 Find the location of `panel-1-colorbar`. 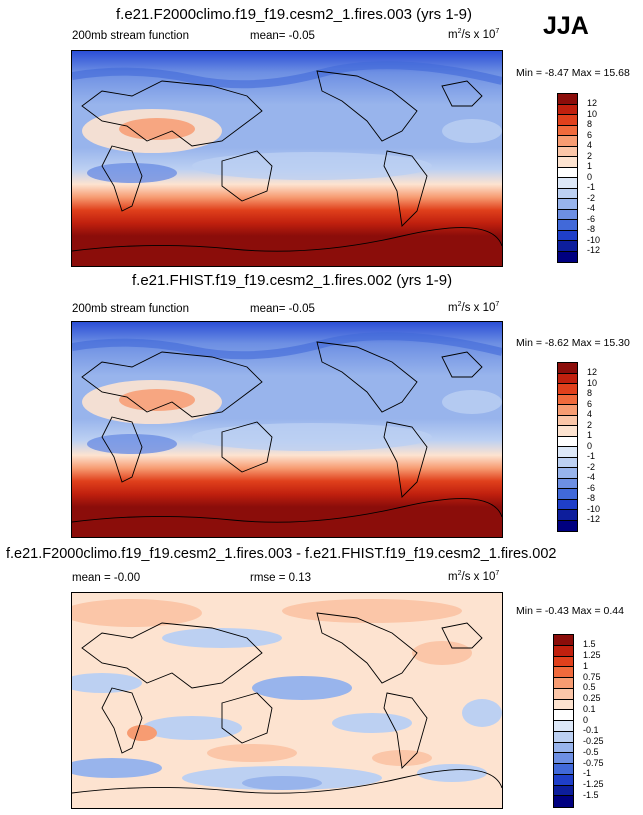

panel-1-colorbar is located at coordinates (567, 178).